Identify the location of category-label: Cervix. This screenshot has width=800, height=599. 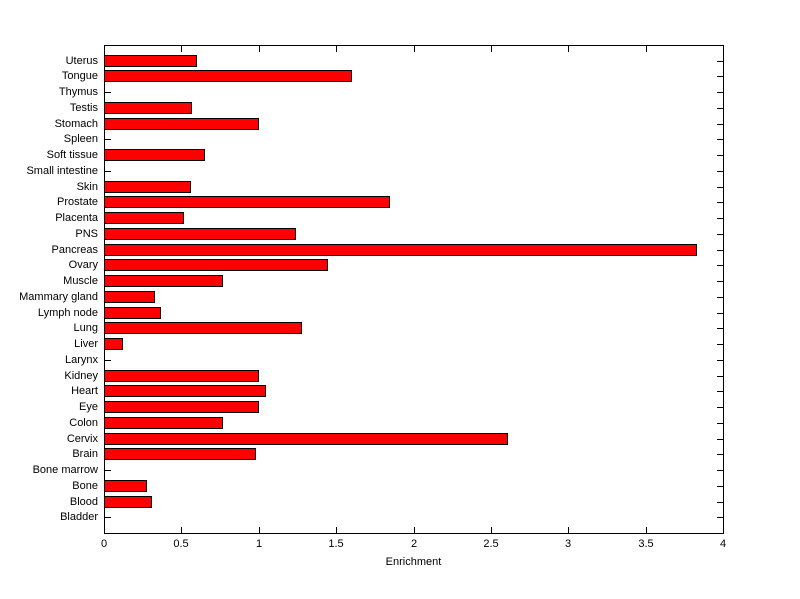
(82, 439).